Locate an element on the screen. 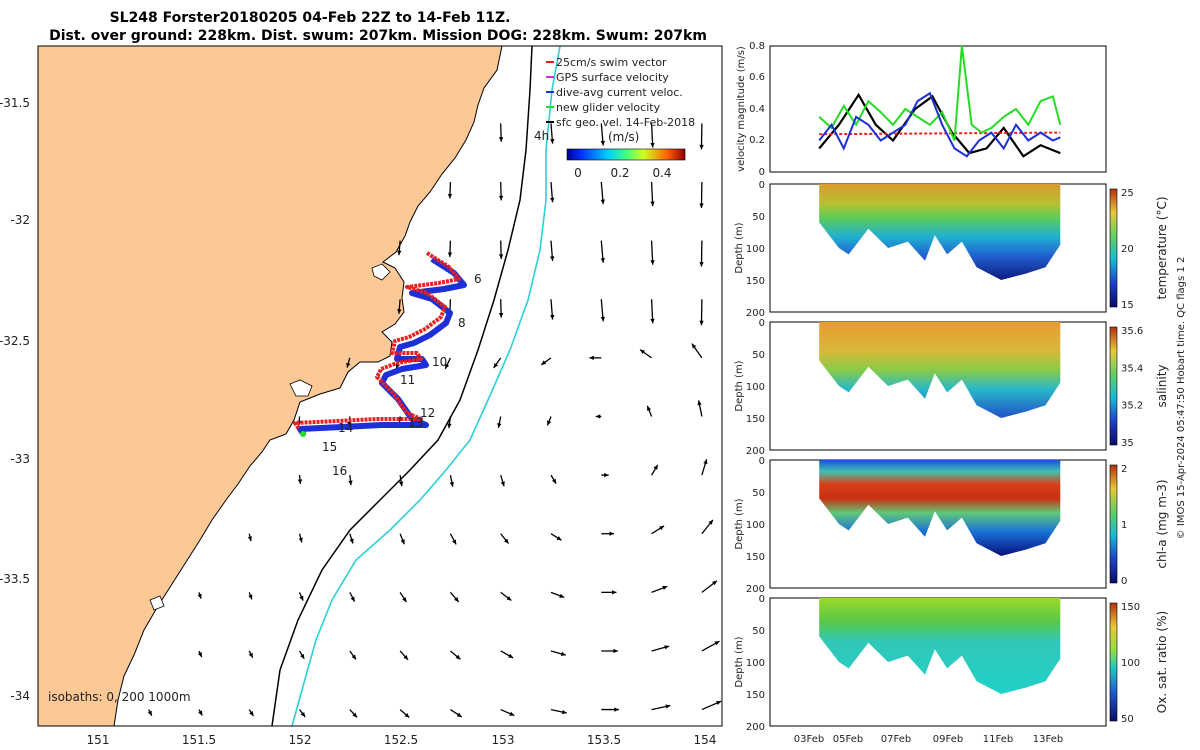 The image size is (1200, 750). day-label: 15 is located at coordinates (329, 447).